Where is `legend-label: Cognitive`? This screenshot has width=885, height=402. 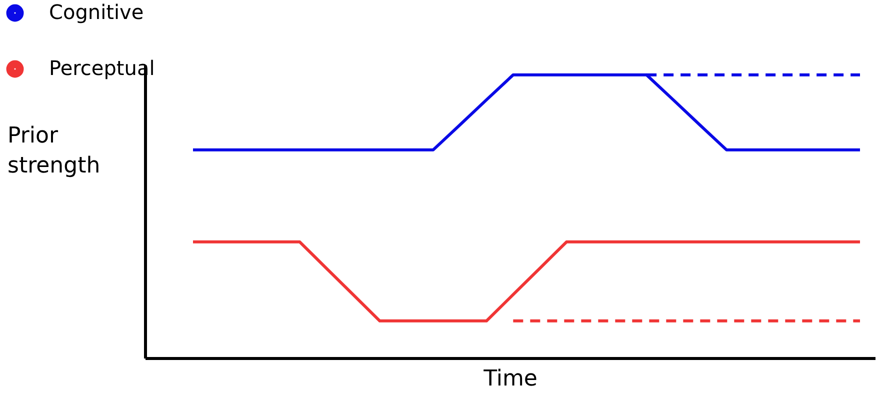 legend-label: Cognitive is located at coordinates (96, 12).